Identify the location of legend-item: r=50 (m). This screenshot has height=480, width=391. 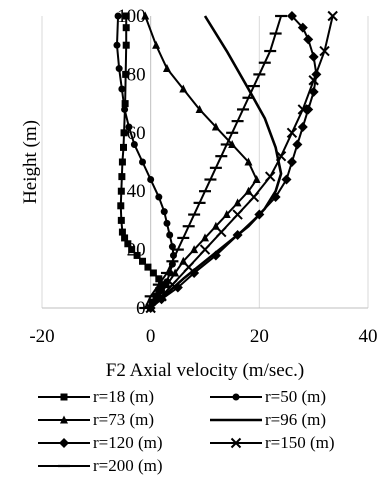
(268, 396).